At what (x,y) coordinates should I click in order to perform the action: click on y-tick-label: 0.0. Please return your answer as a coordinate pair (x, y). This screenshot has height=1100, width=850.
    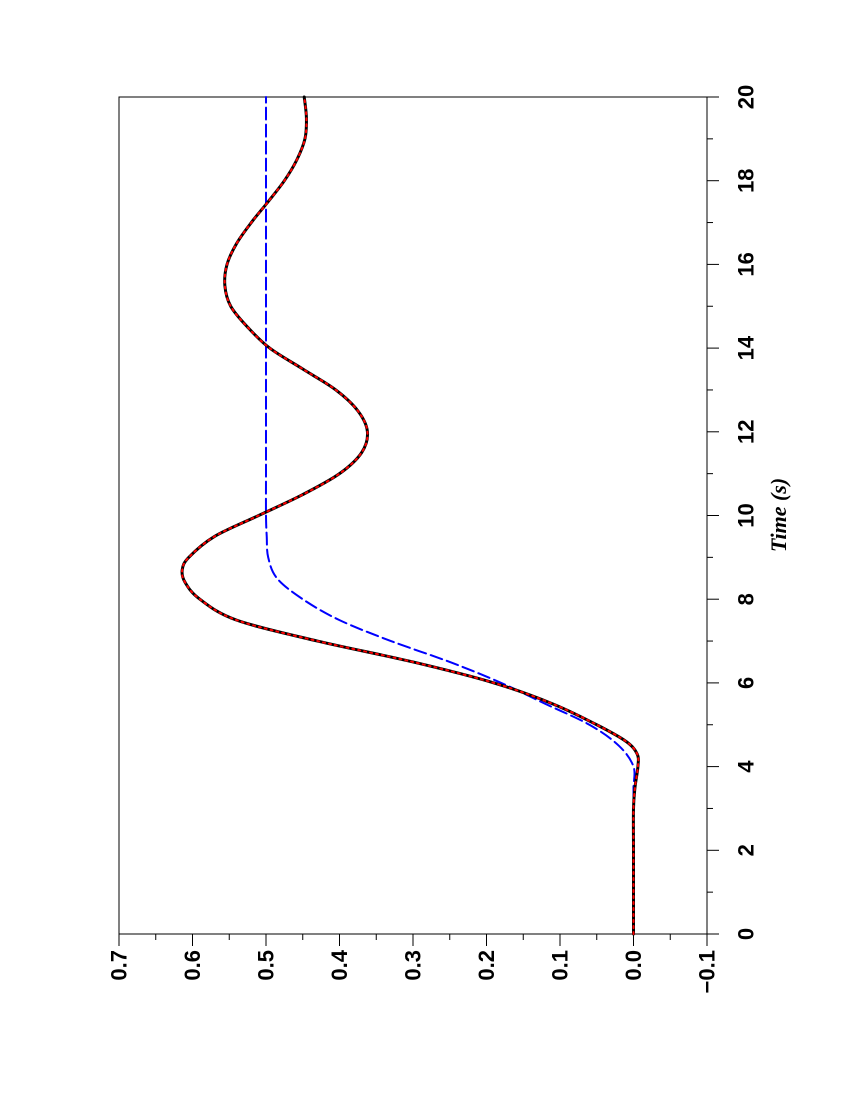
    Looking at the image, I should click on (633, 965).